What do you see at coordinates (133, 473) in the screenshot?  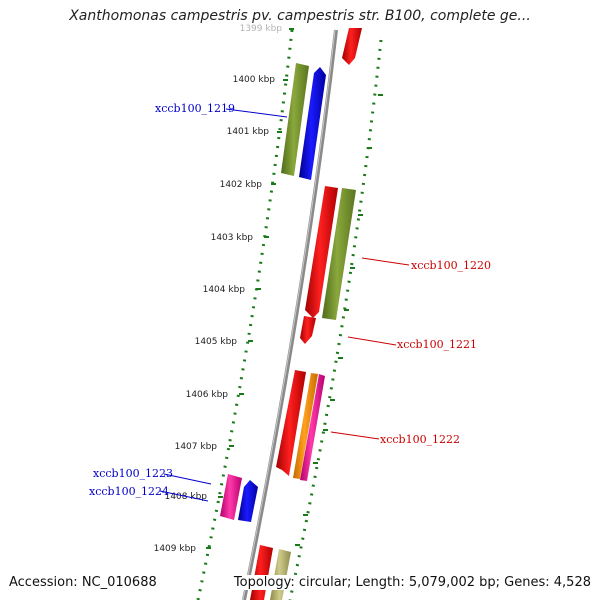 I see `gene-label-1223: xccb100_1223` at bounding box center [133, 473].